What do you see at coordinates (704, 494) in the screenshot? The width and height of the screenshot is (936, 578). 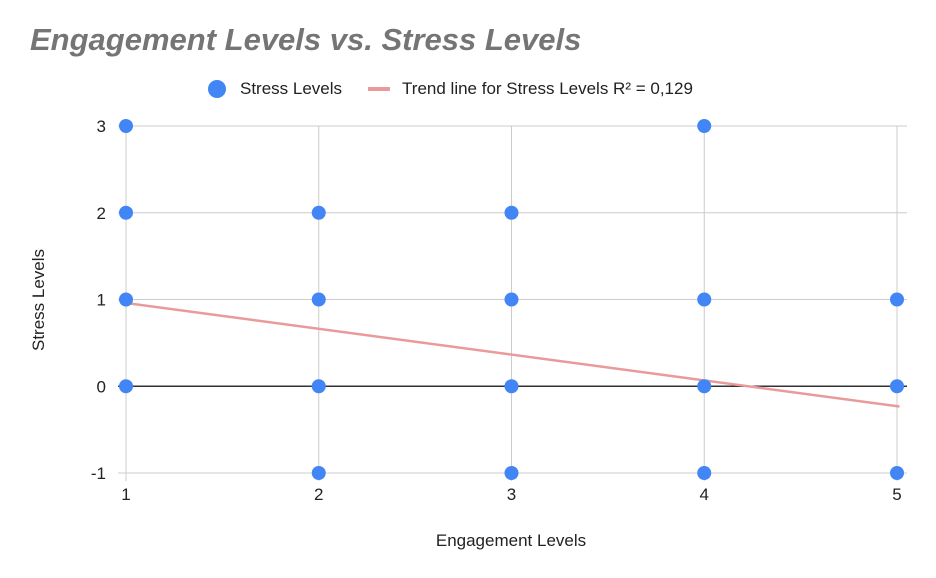 I see `x-tick-label: 4` at bounding box center [704, 494].